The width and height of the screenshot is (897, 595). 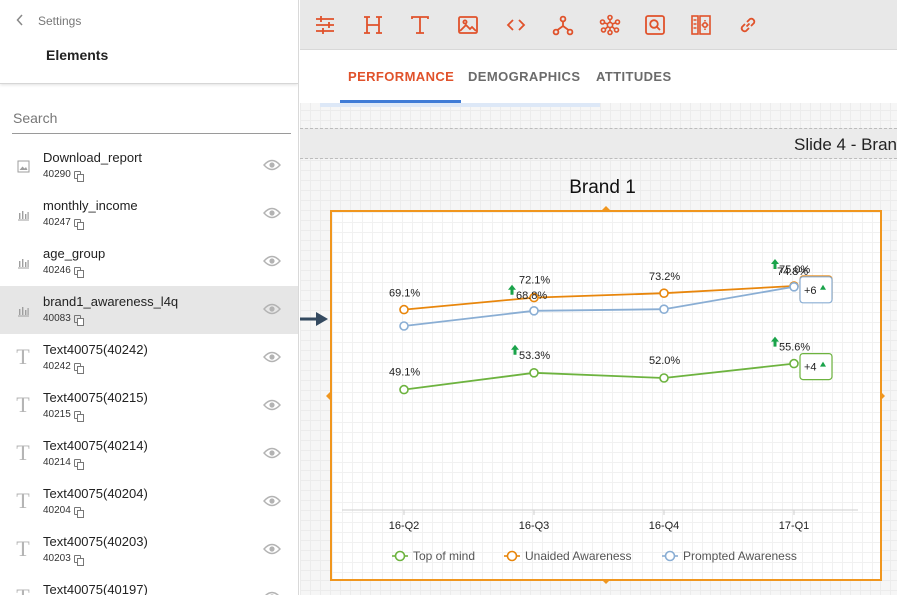 I want to click on legend-label: Top of mind, so click(x=444, y=556).